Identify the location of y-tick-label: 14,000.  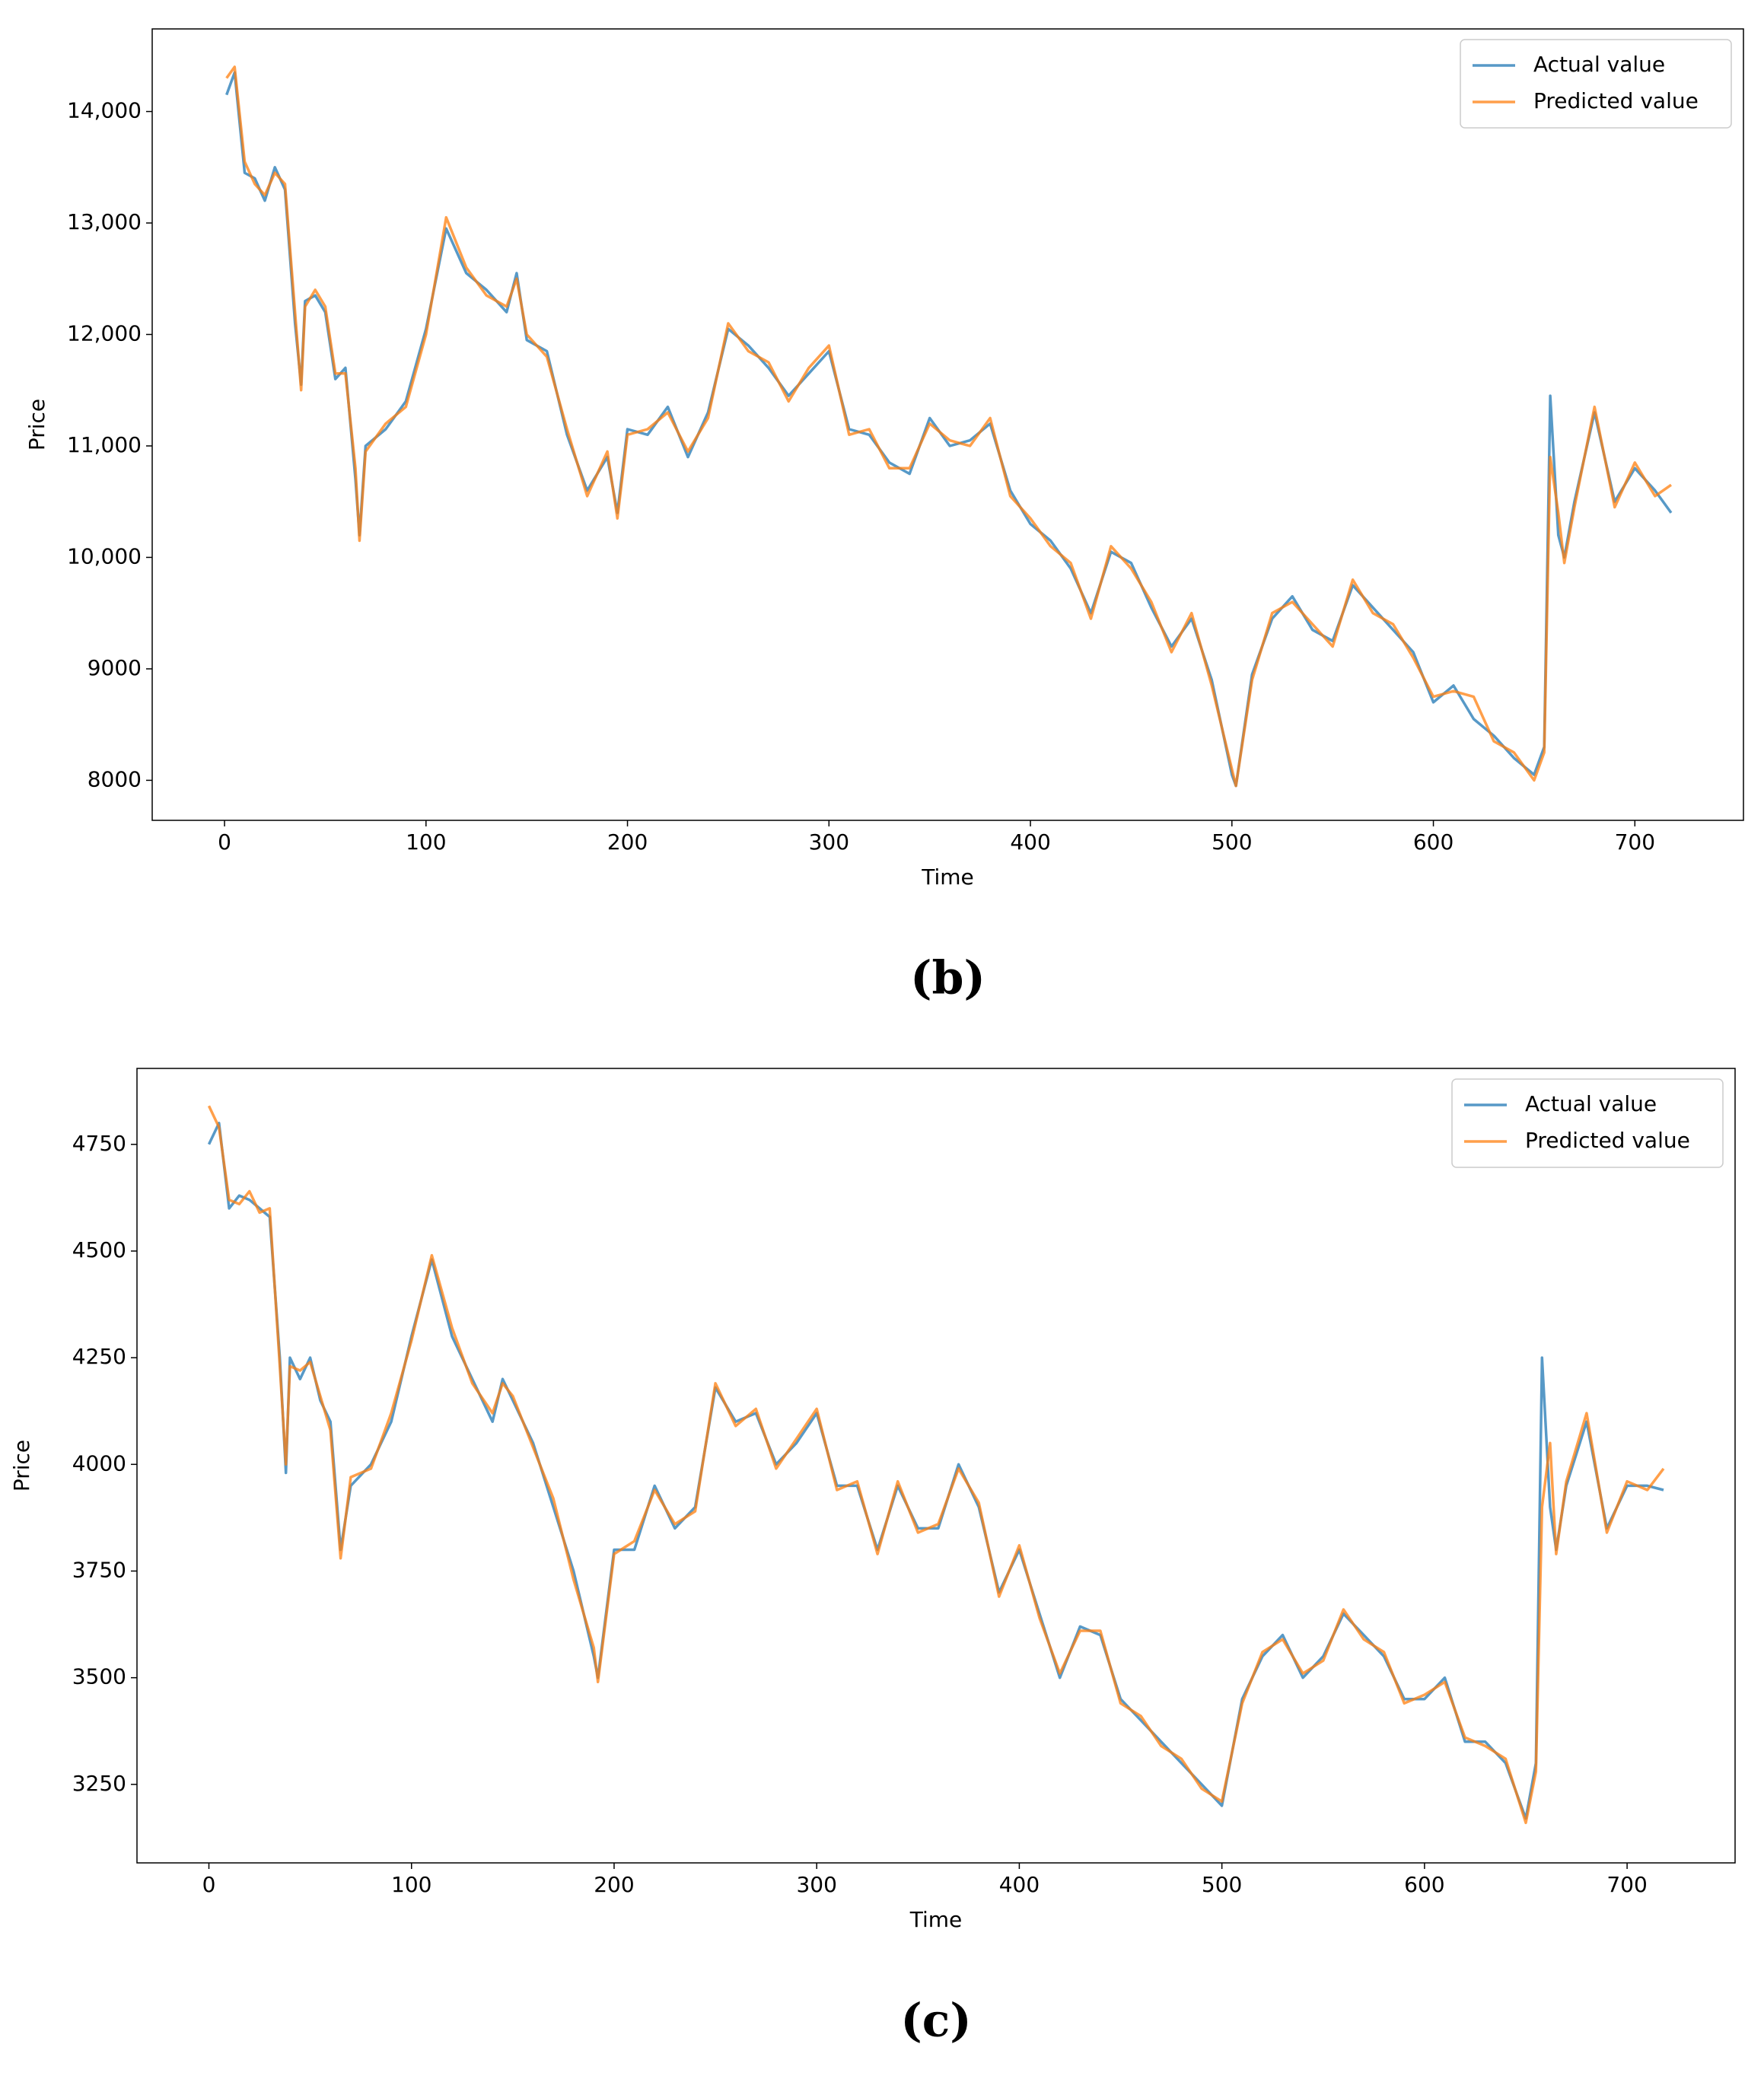
(104, 111).